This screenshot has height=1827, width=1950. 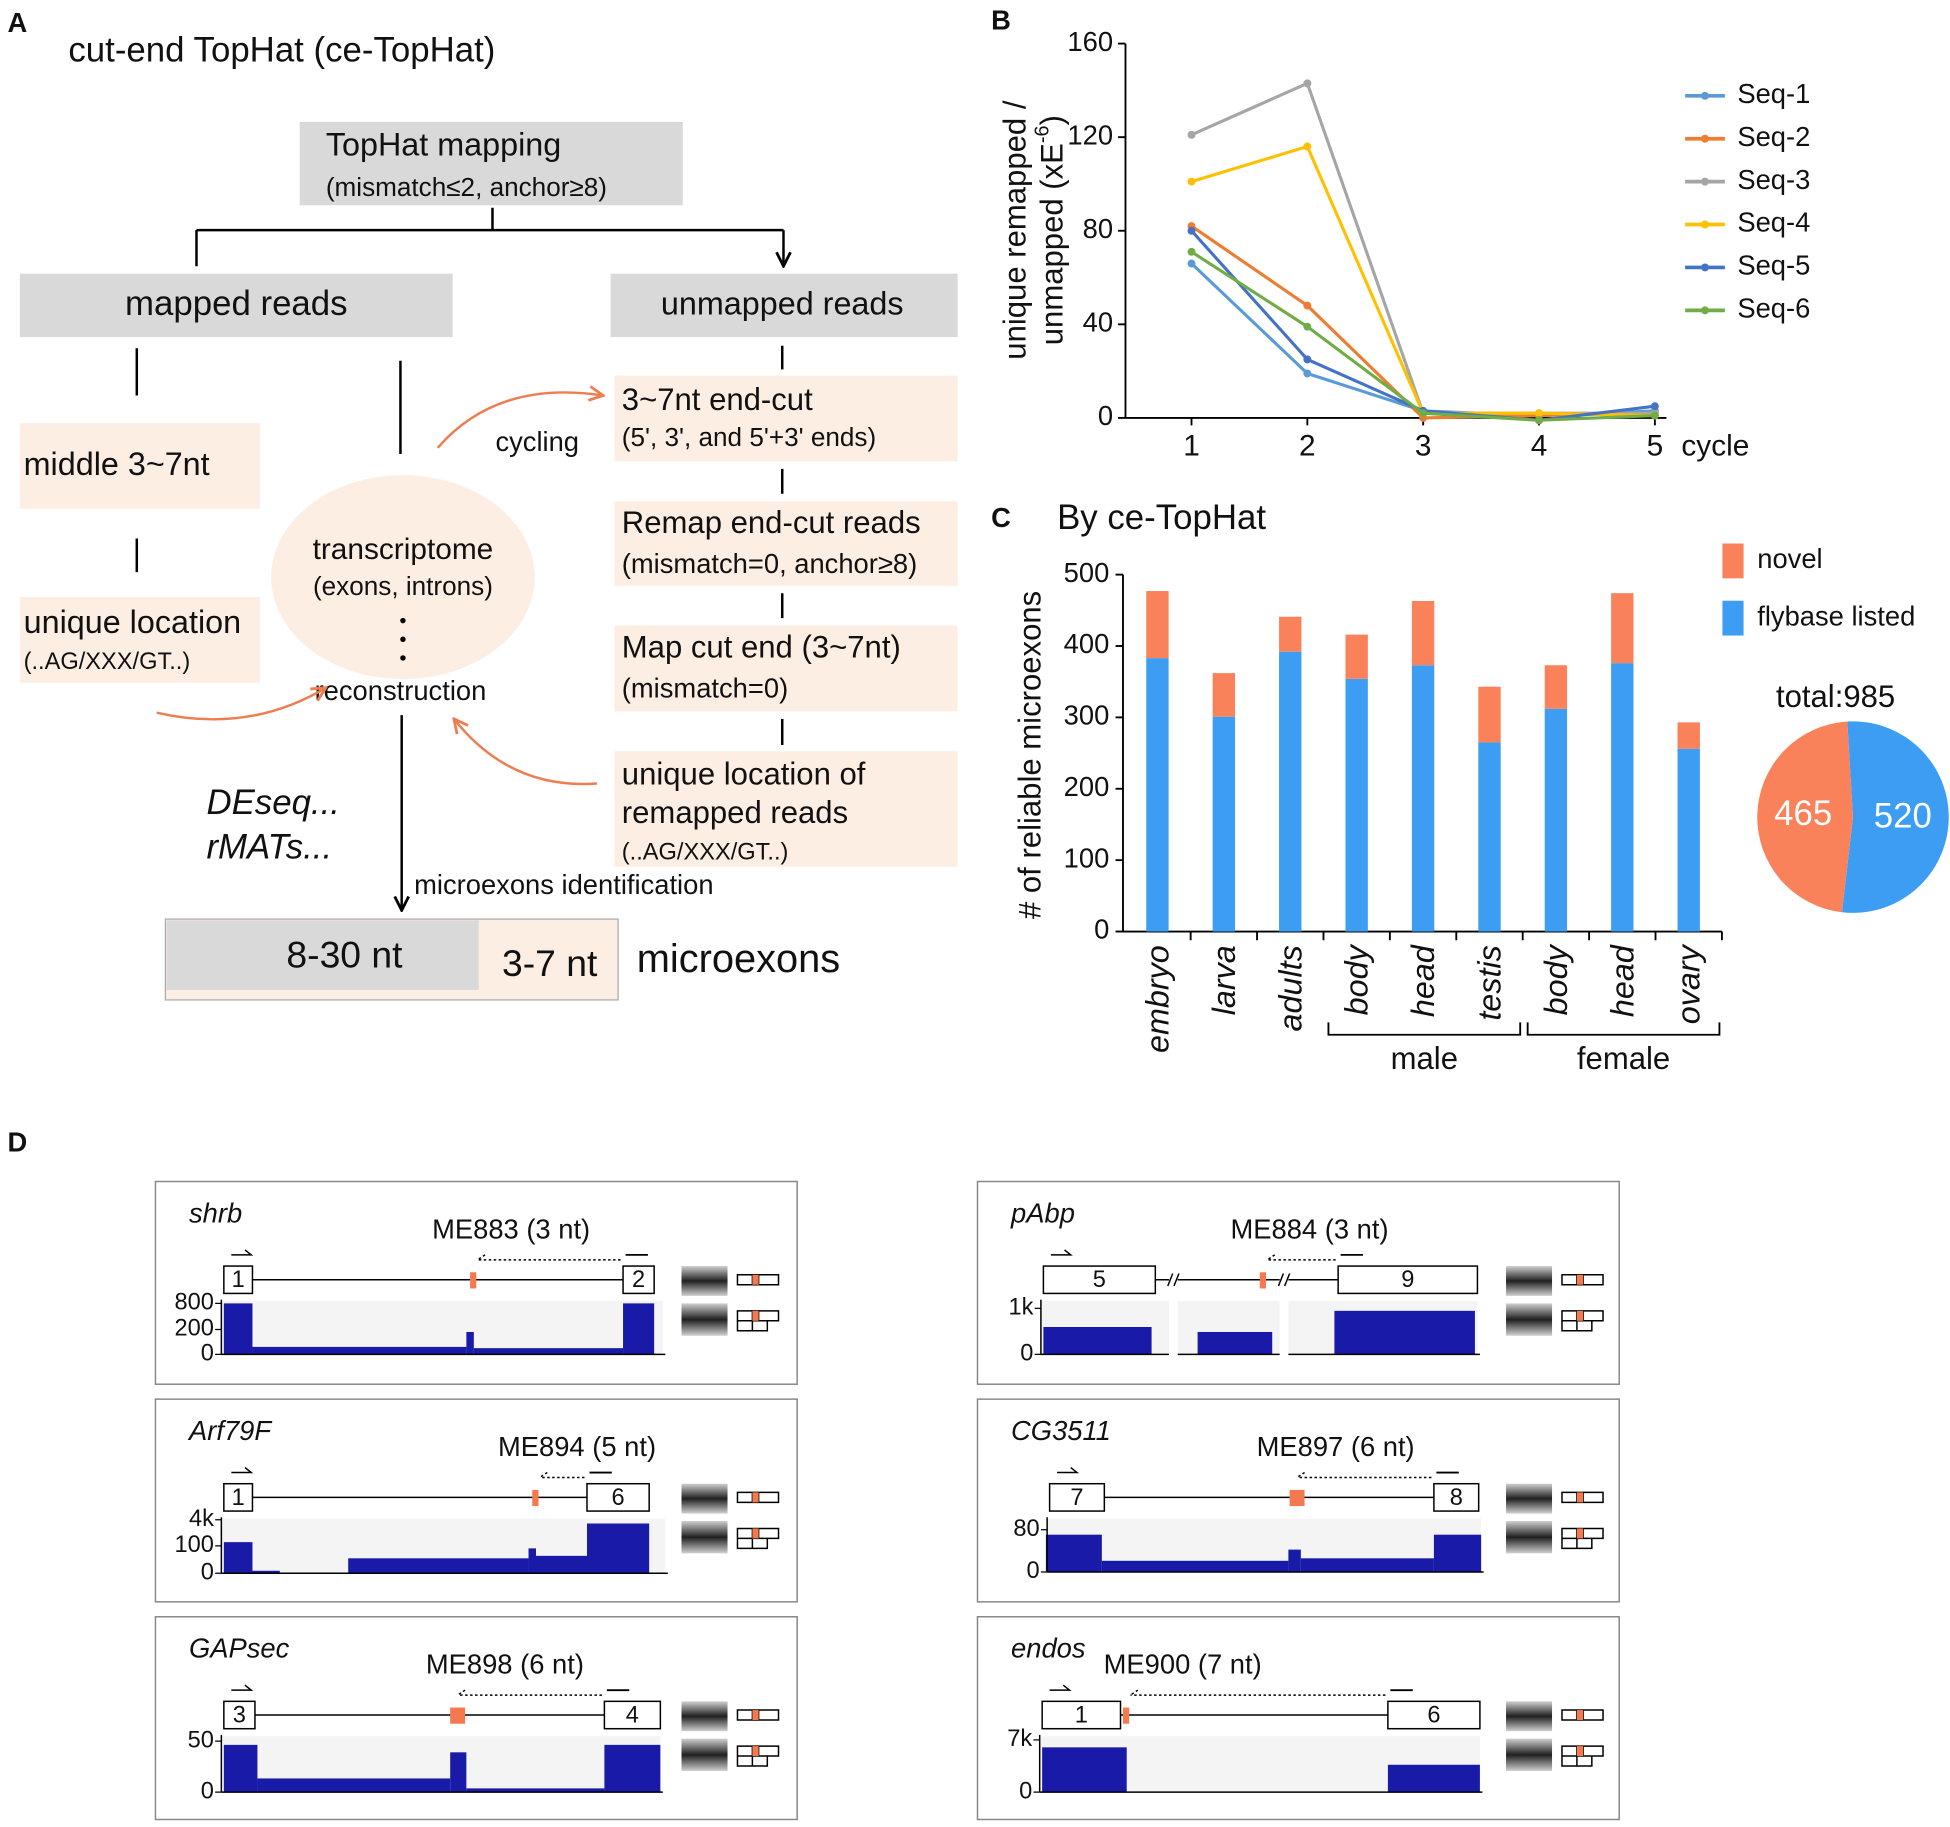 What do you see at coordinates (490, 219) in the screenshot?
I see `connector` at bounding box center [490, 219].